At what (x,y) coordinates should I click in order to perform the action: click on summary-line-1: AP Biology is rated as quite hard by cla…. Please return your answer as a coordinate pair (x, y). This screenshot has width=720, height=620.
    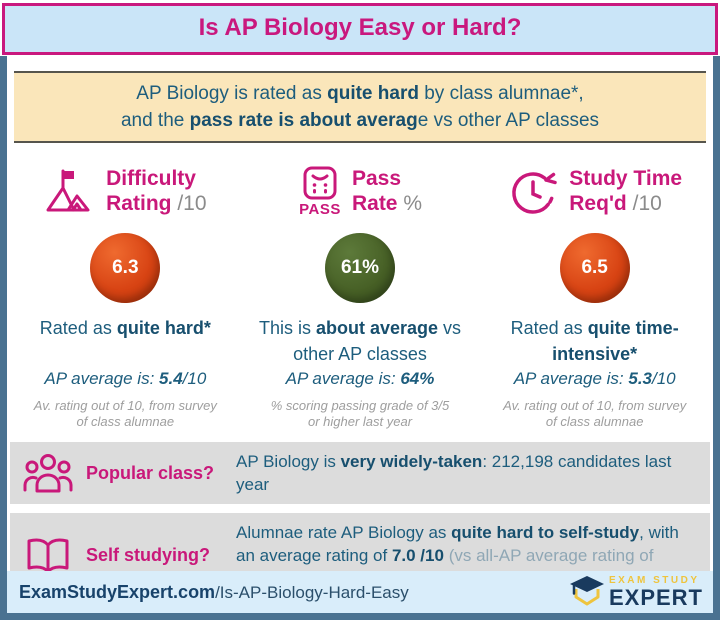
    Looking at the image, I should click on (360, 93).